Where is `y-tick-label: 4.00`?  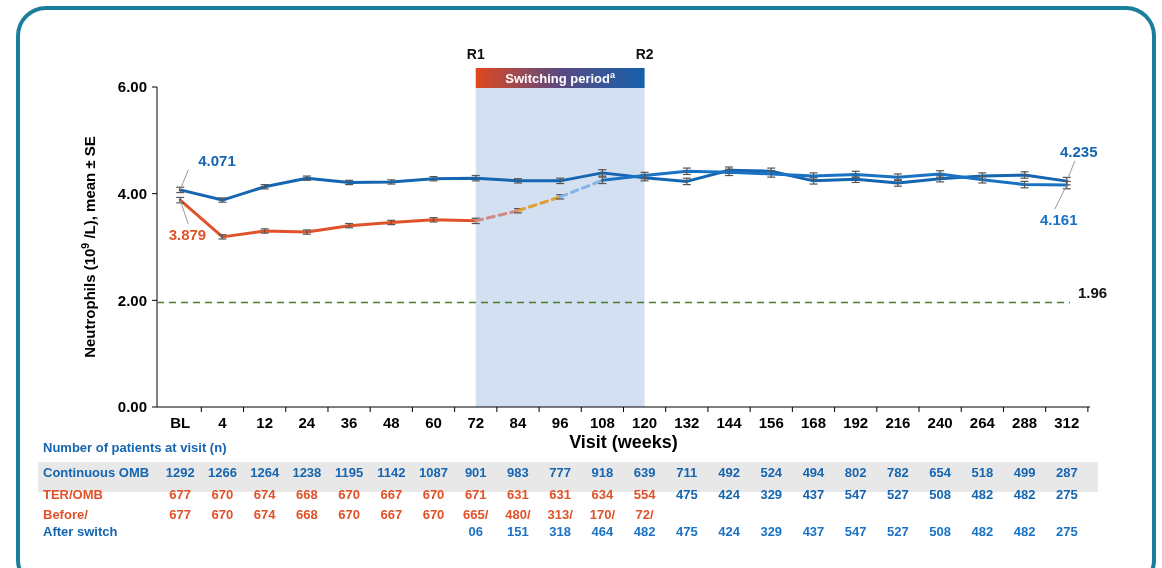
y-tick-label: 4.00 is located at coordinates (132, 193).